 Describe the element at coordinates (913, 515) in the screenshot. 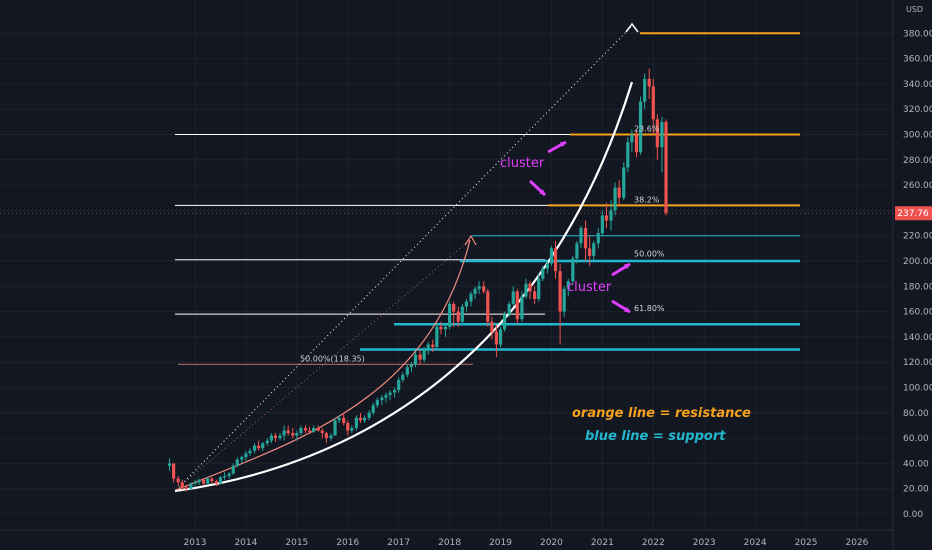

I see `y-tick-label: 0.00` at that location.